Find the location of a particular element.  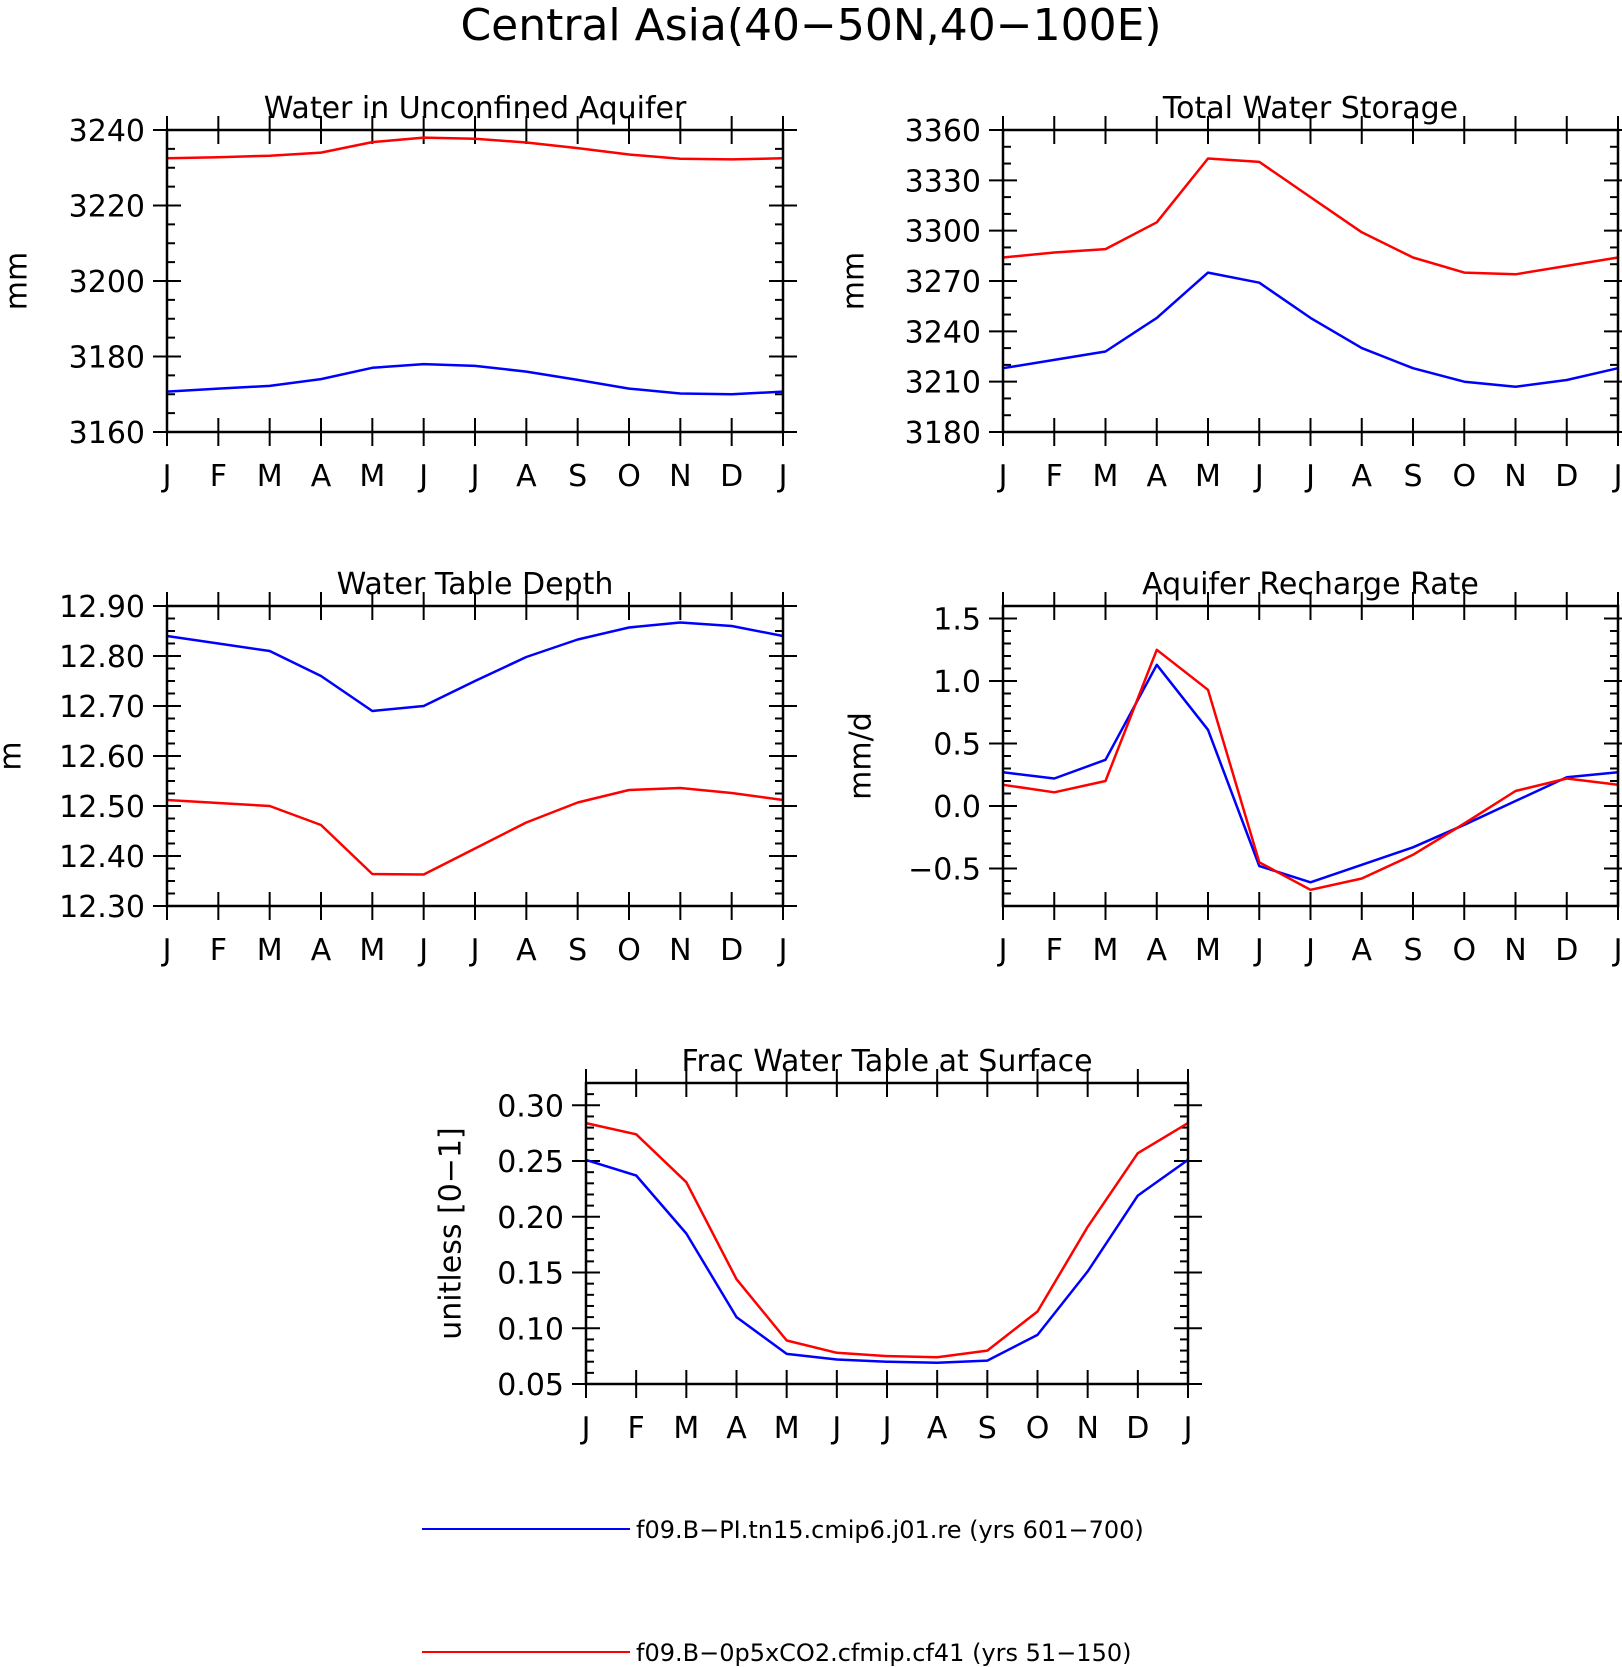

aquifer-recharge-rate-ytick-label: 0.5 is located at coordinates (957, 745).